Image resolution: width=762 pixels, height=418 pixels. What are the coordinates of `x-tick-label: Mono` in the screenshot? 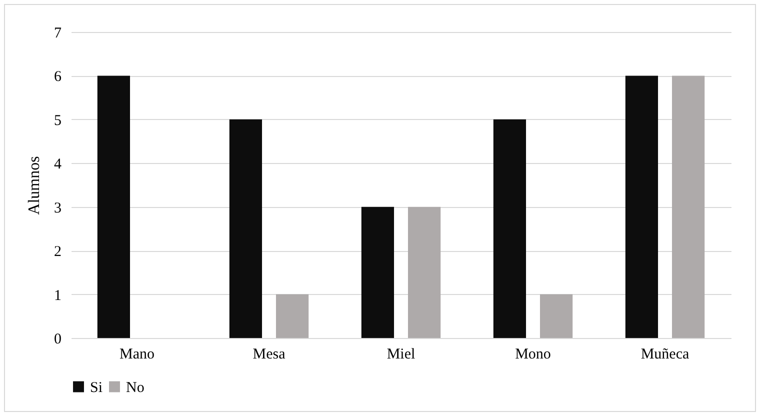 It's located at (533, 354).